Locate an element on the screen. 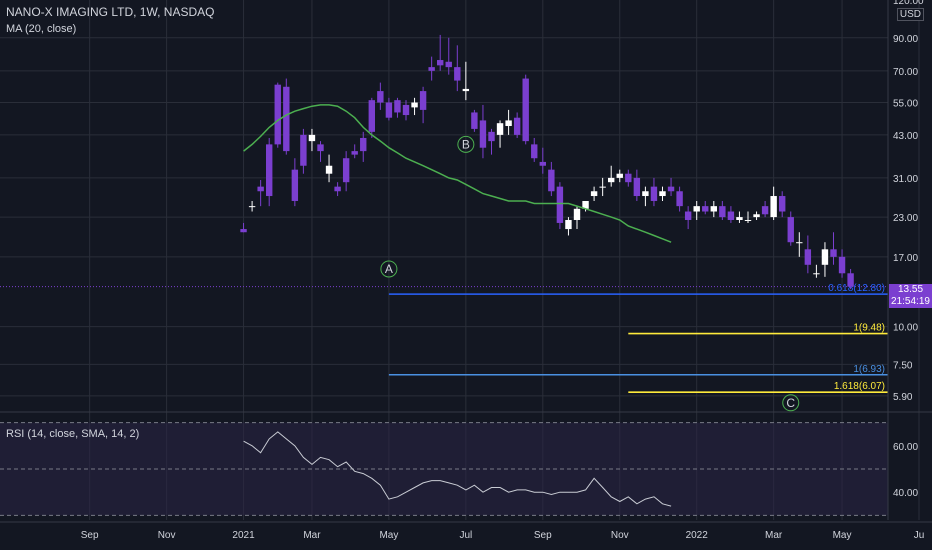 Image resolution: width=932 pixels, height=550 pixels. x-tick-label: Nov is located at coordinates (167, 535).